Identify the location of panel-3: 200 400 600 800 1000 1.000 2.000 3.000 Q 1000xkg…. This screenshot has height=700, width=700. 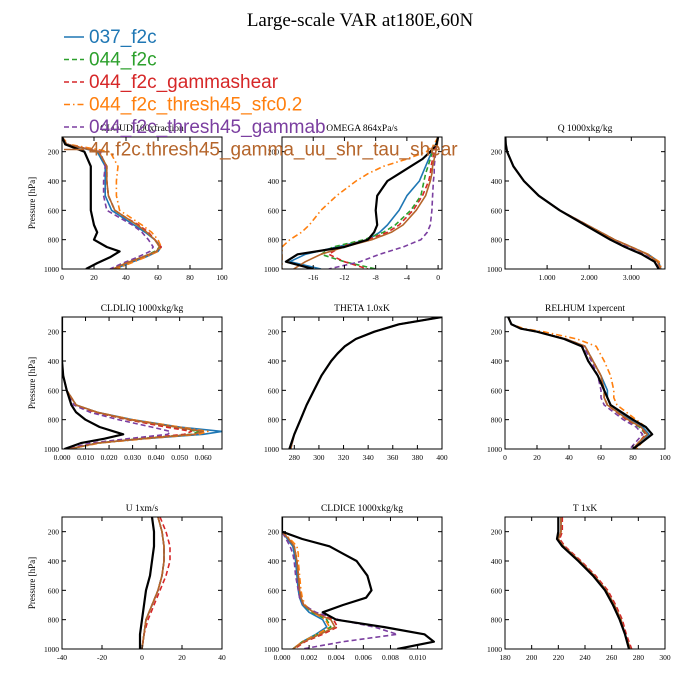
(576, 203).